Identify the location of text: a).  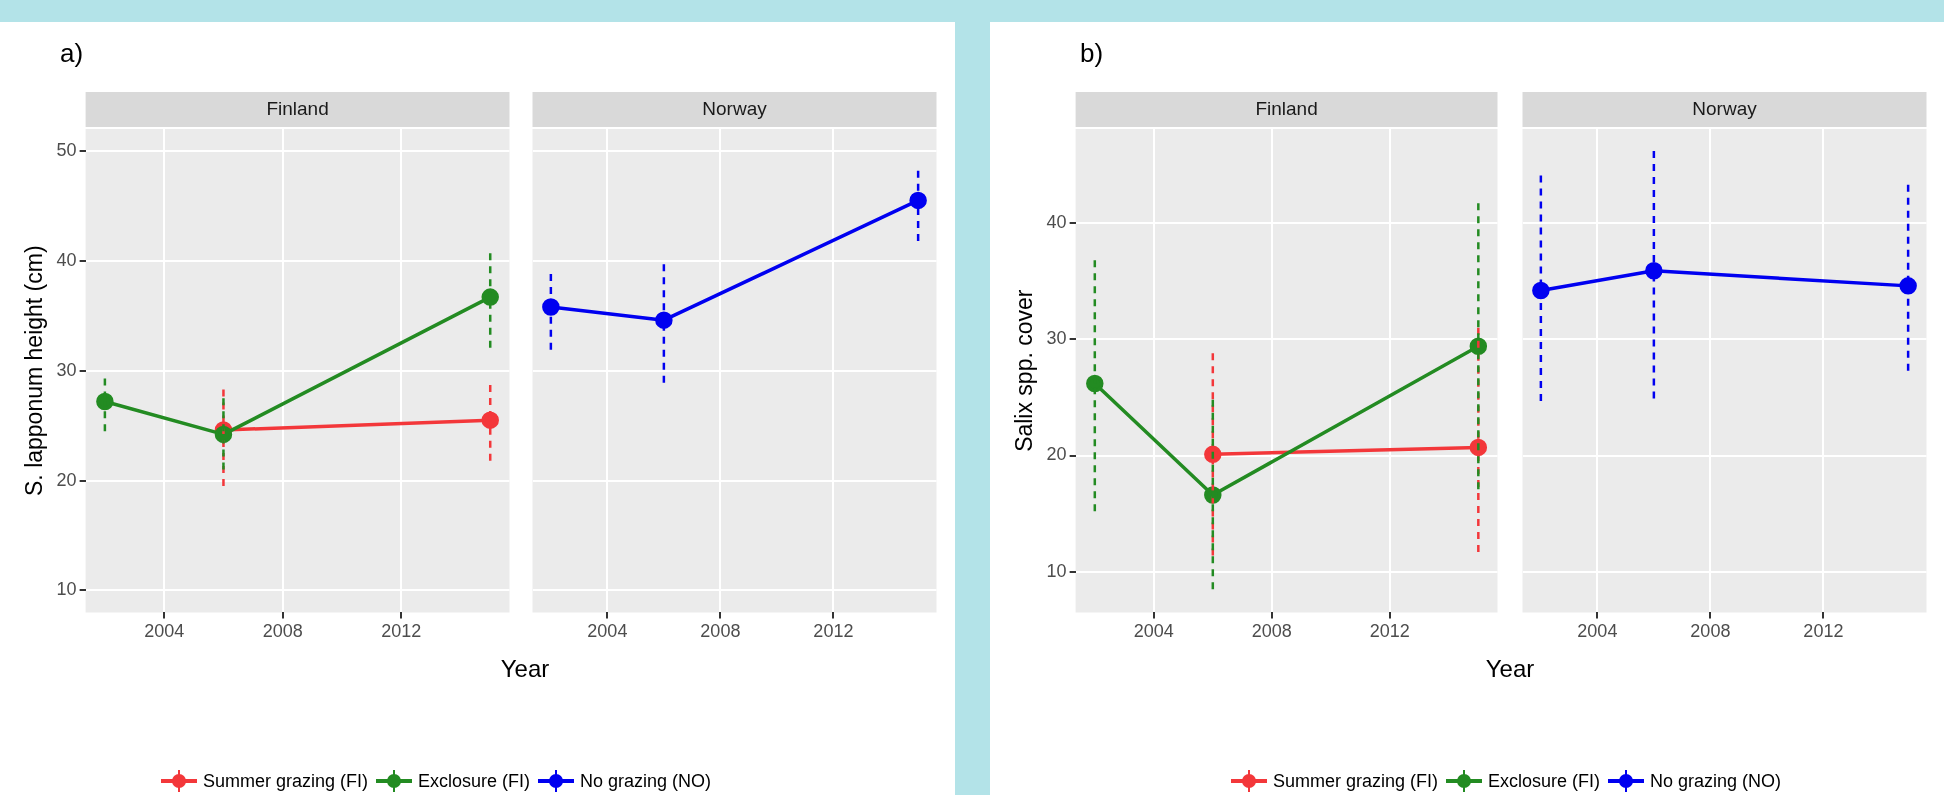
(72, 53).